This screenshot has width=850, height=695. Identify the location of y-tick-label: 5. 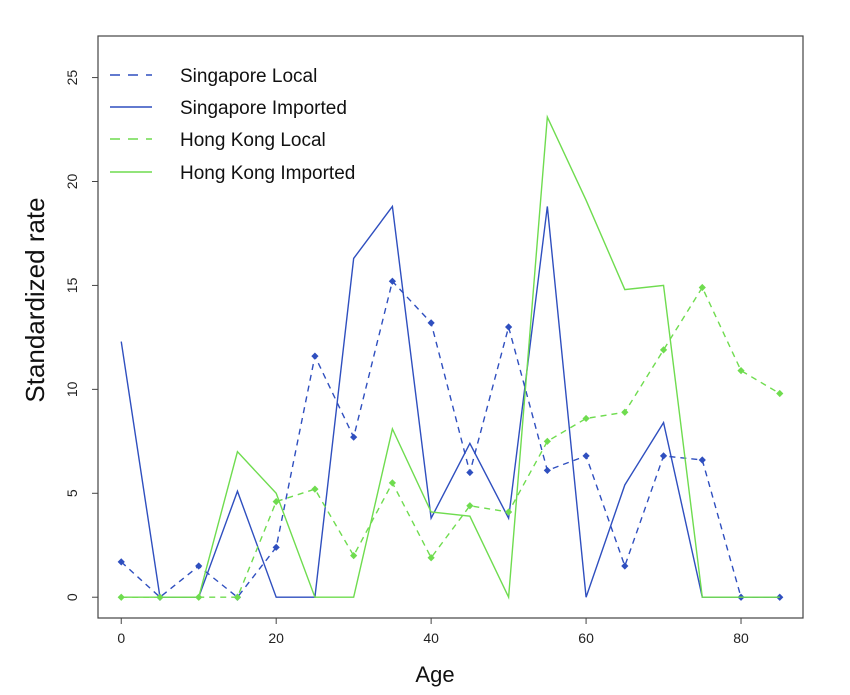
(72, 493).